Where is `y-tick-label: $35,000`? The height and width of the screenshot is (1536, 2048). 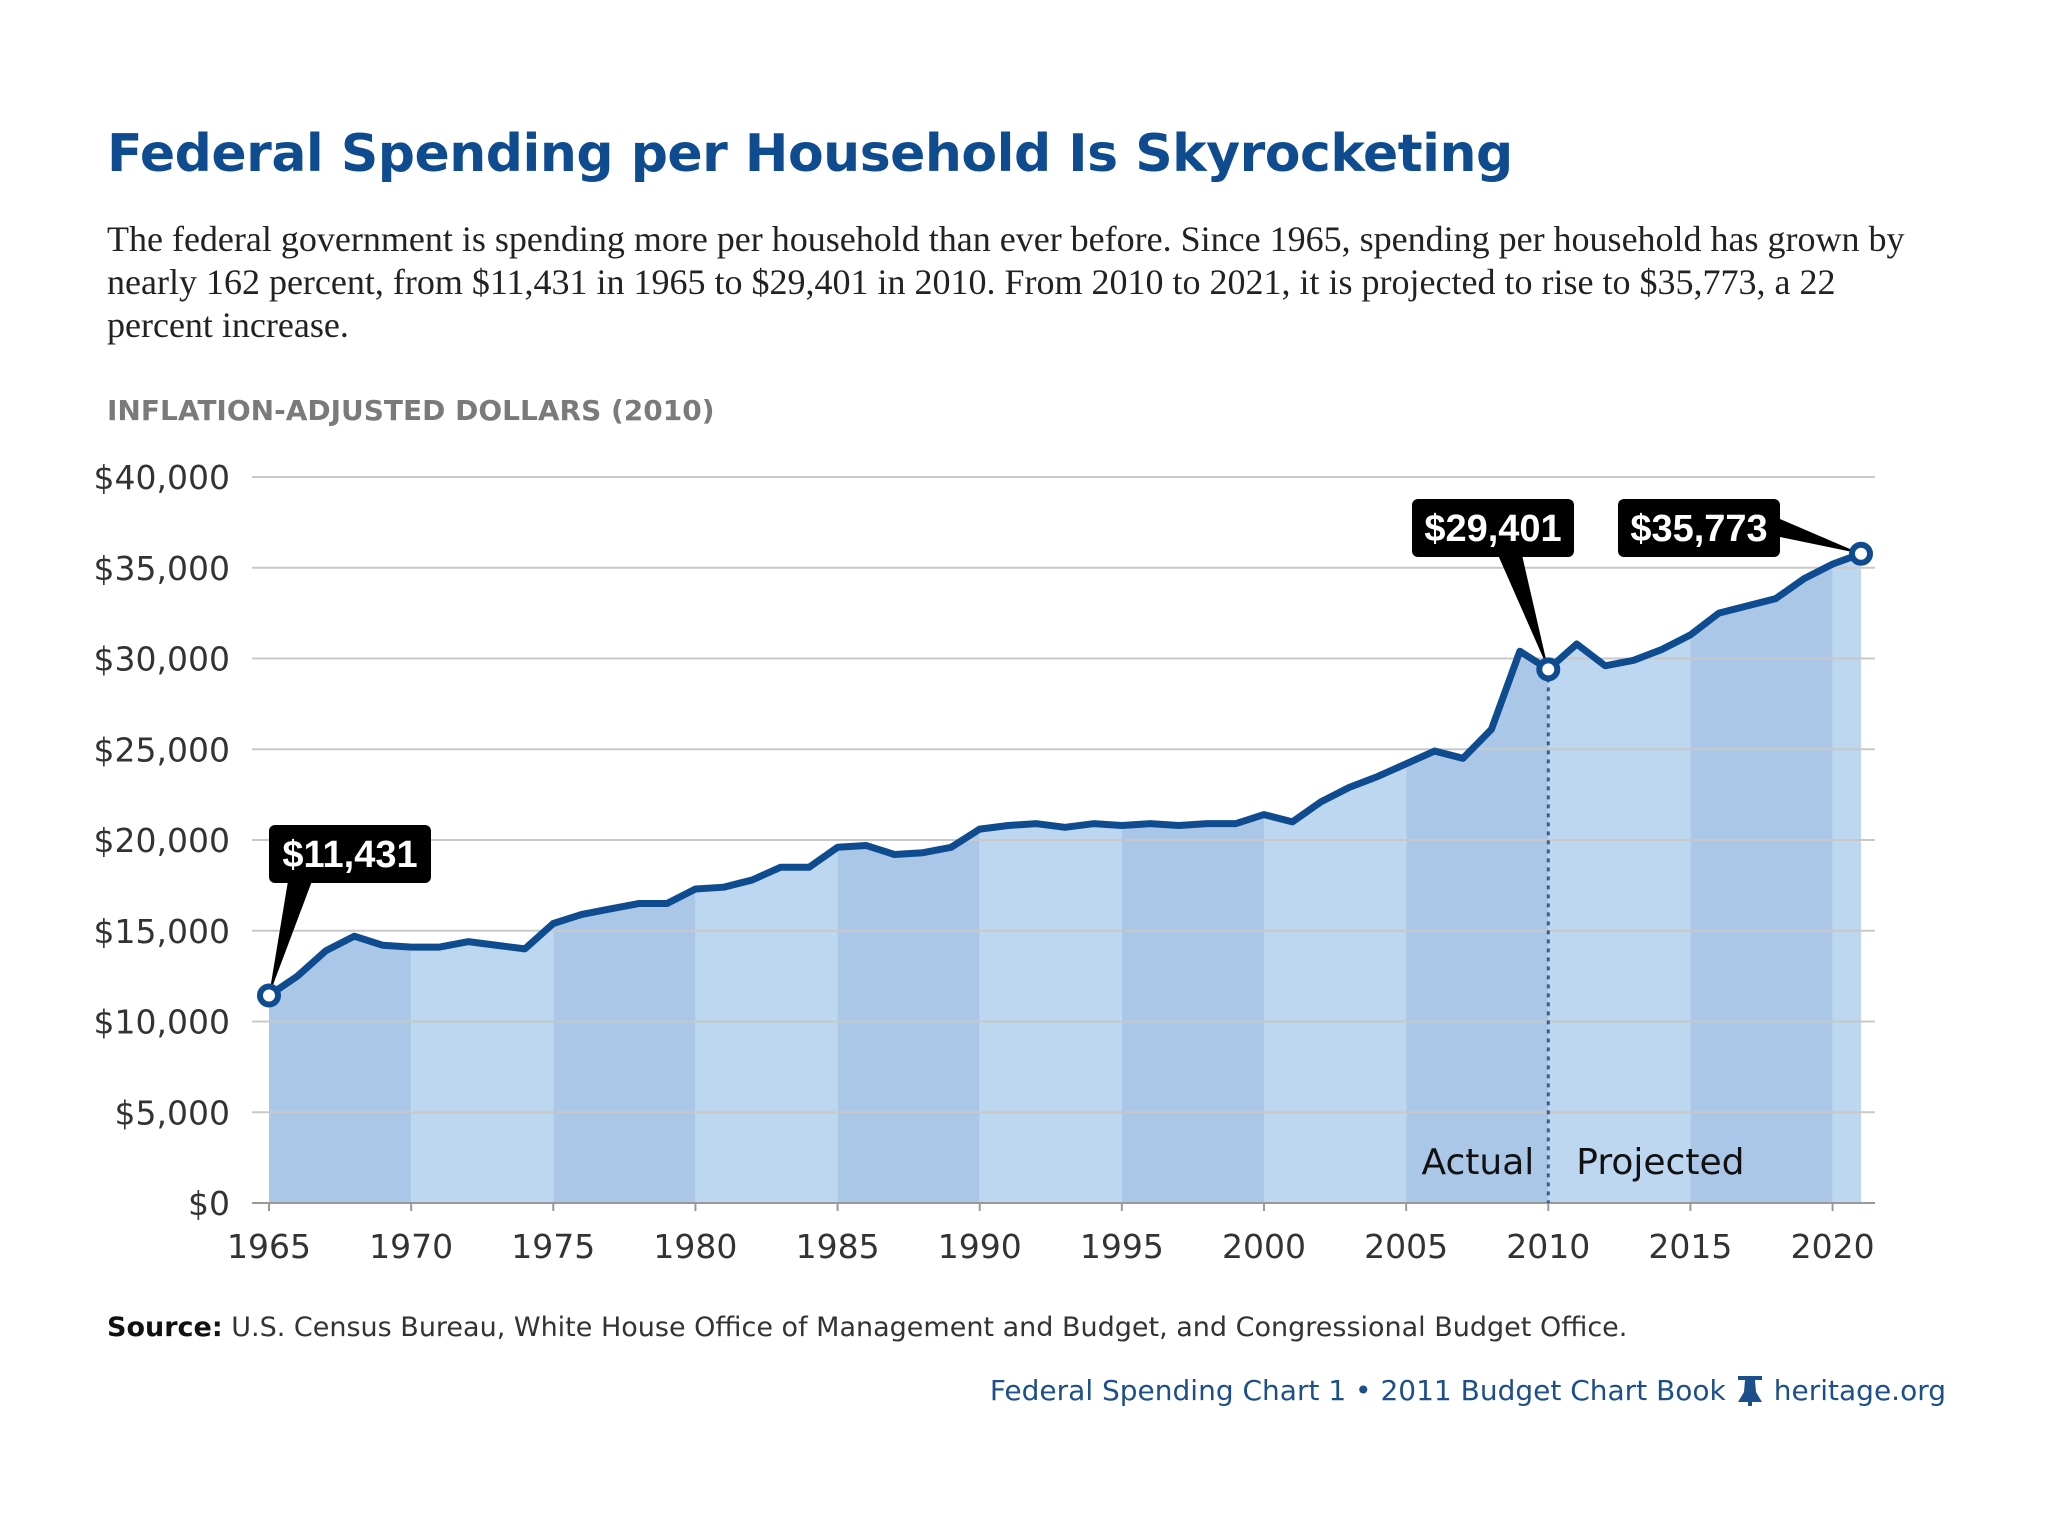
y-tick-label: $35,000 is located at coordinates (162, 568).